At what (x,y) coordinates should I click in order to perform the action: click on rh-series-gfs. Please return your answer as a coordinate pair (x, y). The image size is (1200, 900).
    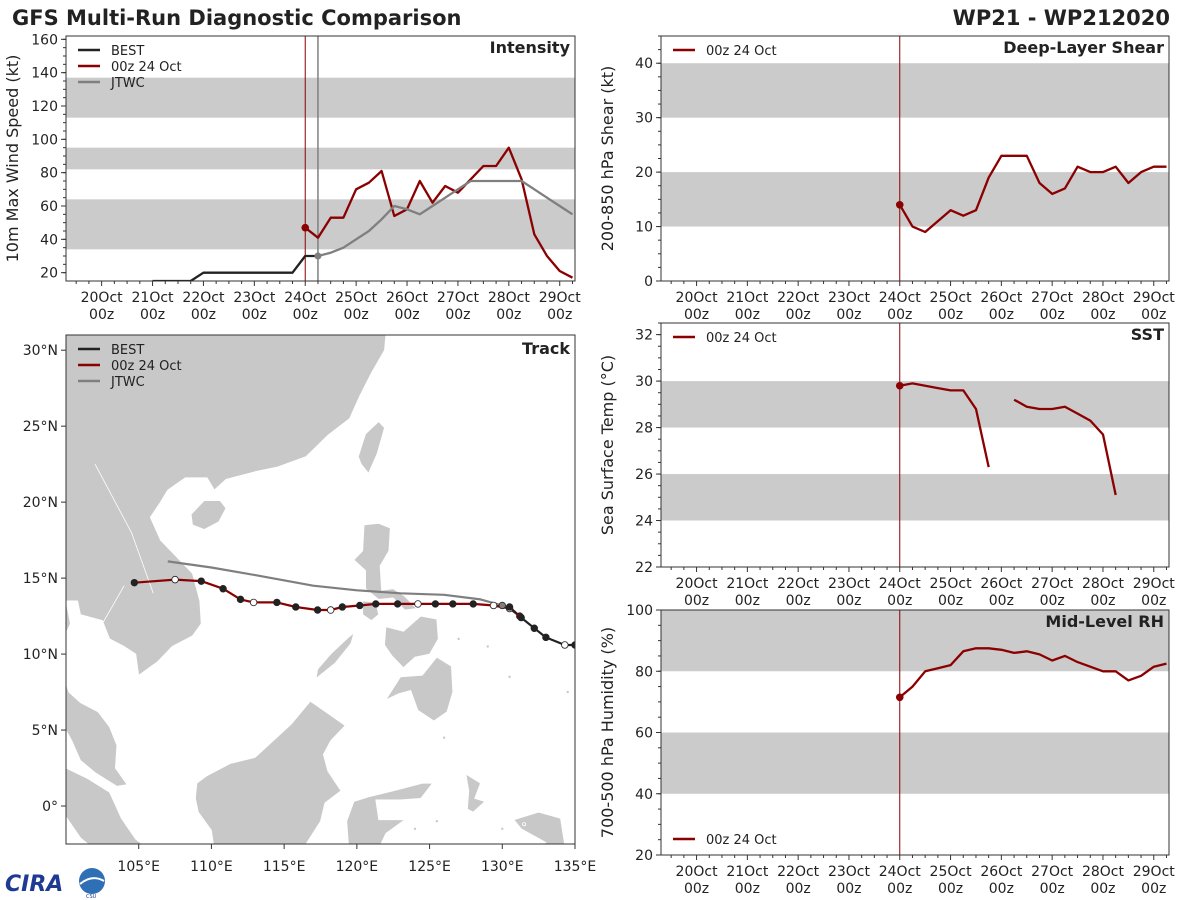
    Looking at the image, I should click on (1033, 673).